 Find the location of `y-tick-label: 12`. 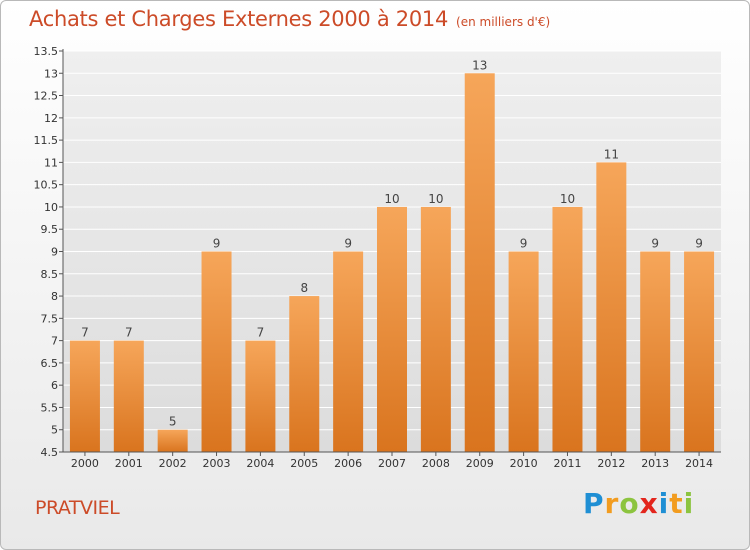

y-tick-label: 12 is located at coordinates (51, 118).